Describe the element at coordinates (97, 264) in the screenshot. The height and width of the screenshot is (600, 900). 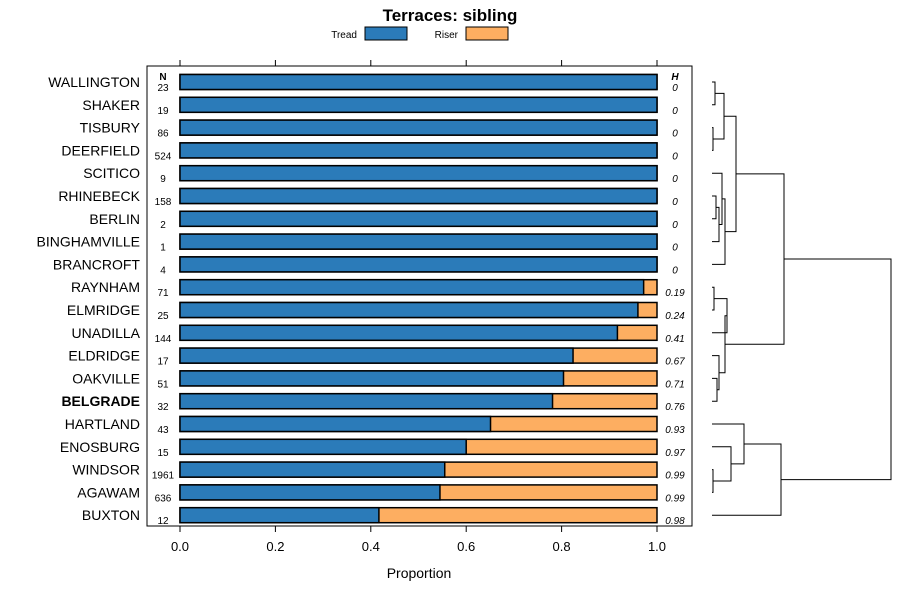
I see `category-label: BRANCROFT` at that location.